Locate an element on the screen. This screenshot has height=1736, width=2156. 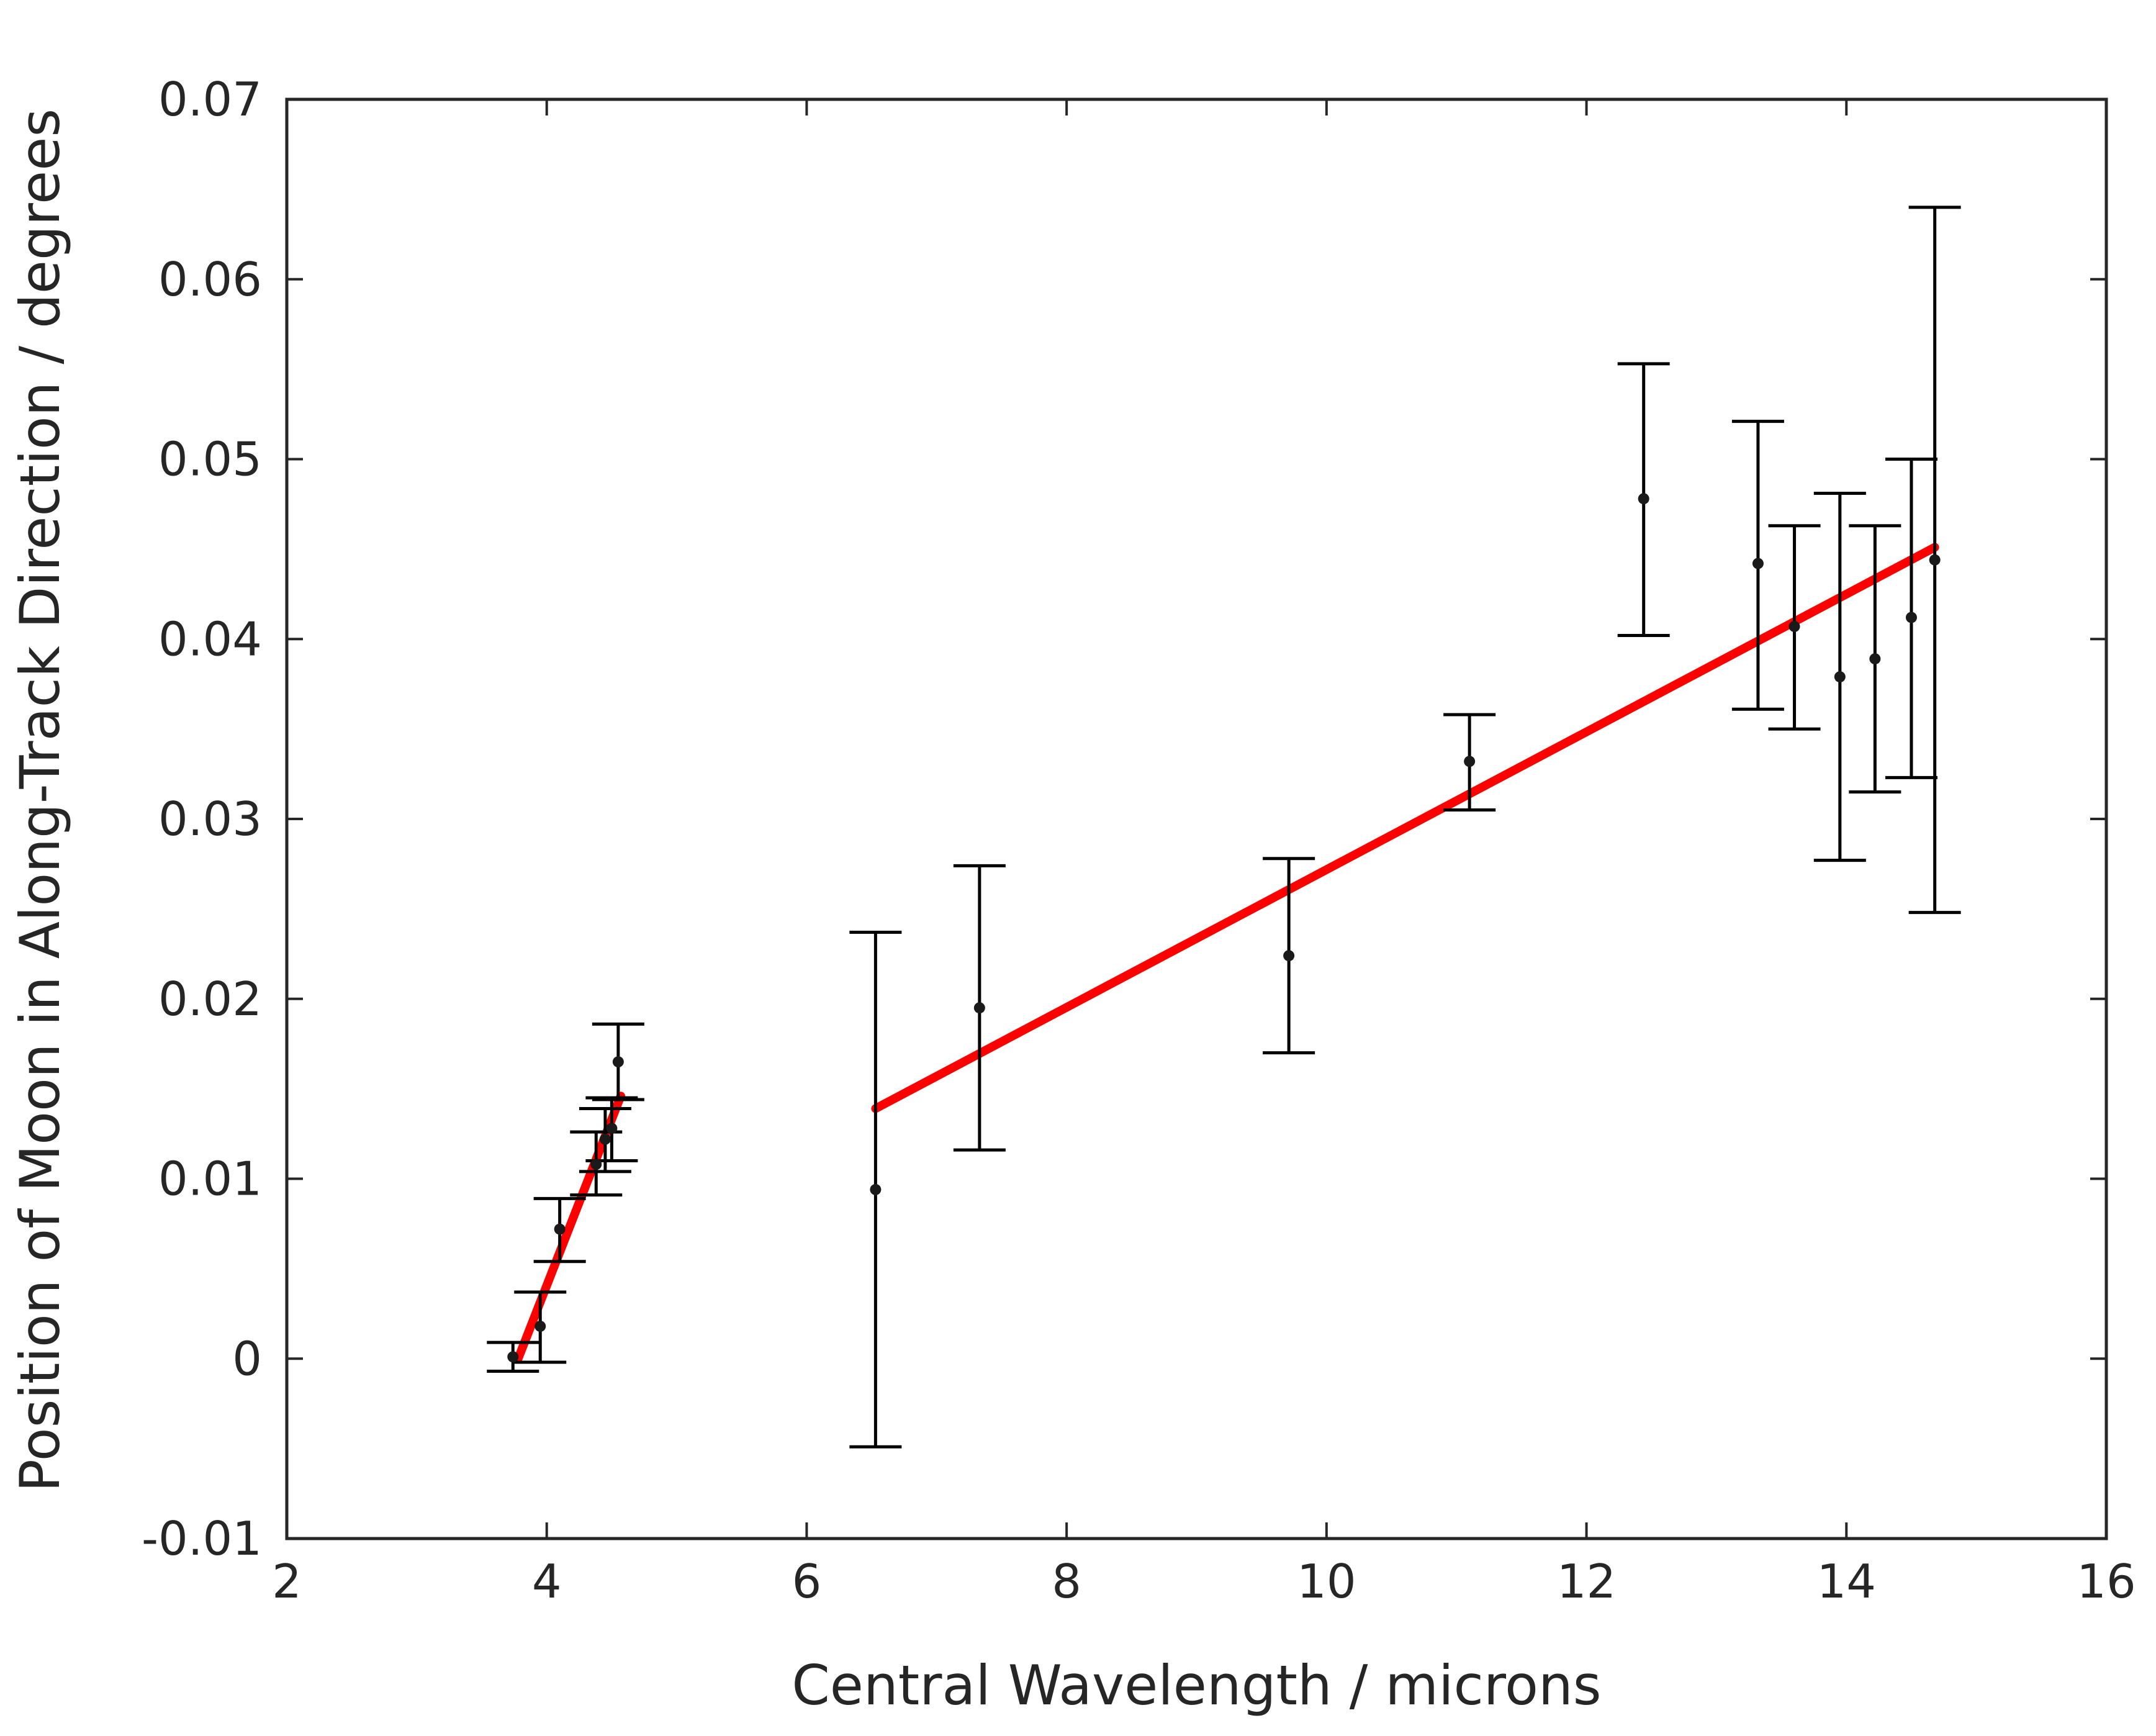
y-tick-label: 0.04 is located at coordinates (210, 639).